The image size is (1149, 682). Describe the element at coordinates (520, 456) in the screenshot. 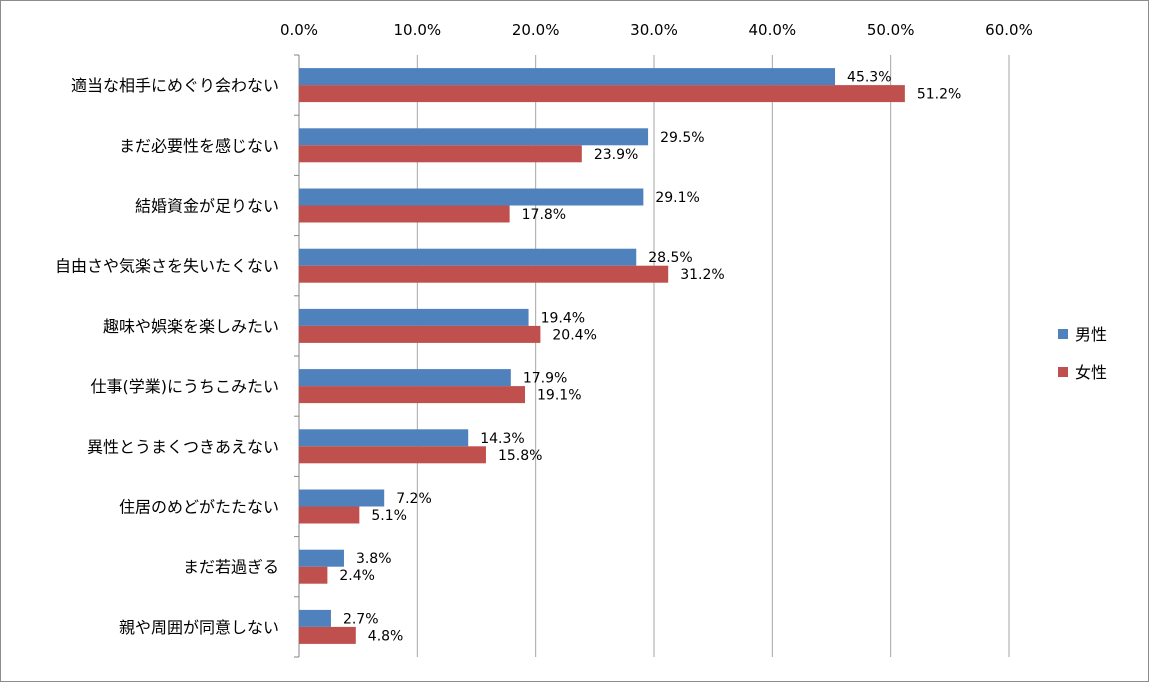

I see `data-label: 15.8%` at that location.